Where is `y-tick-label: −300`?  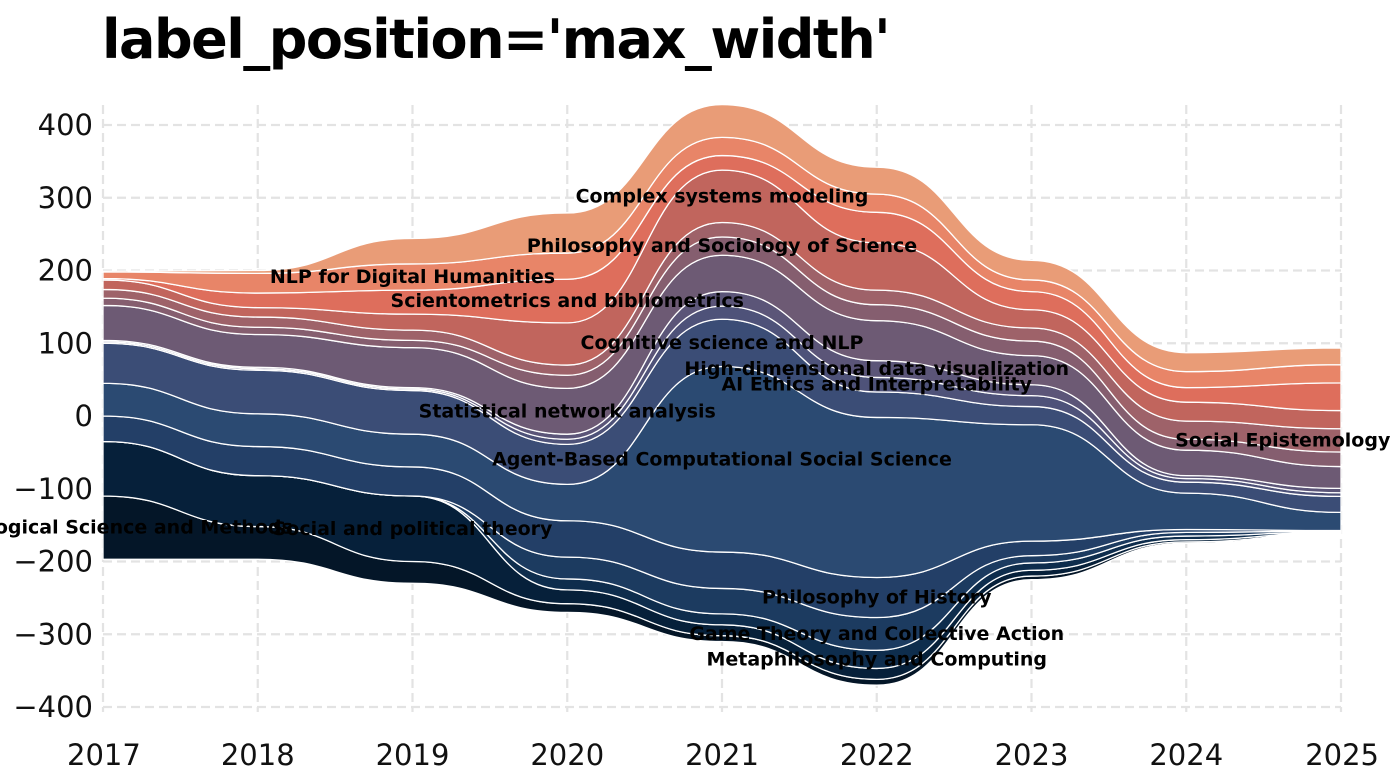
y-tick-label: −300 is located at coordinates (53, 634).